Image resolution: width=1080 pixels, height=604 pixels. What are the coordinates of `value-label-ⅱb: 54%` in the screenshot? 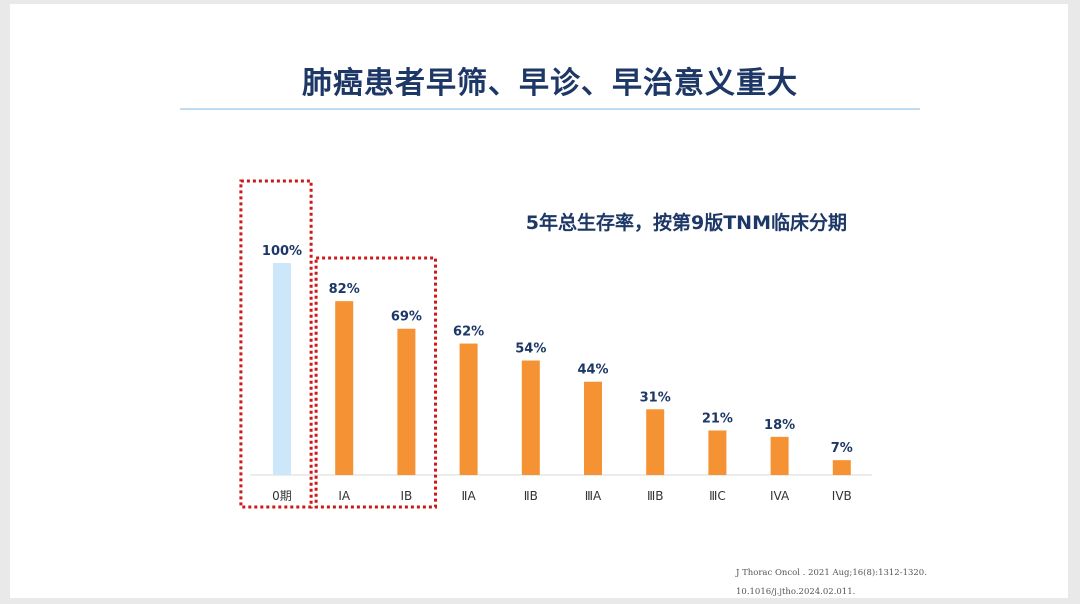 It's located at (530, 349).